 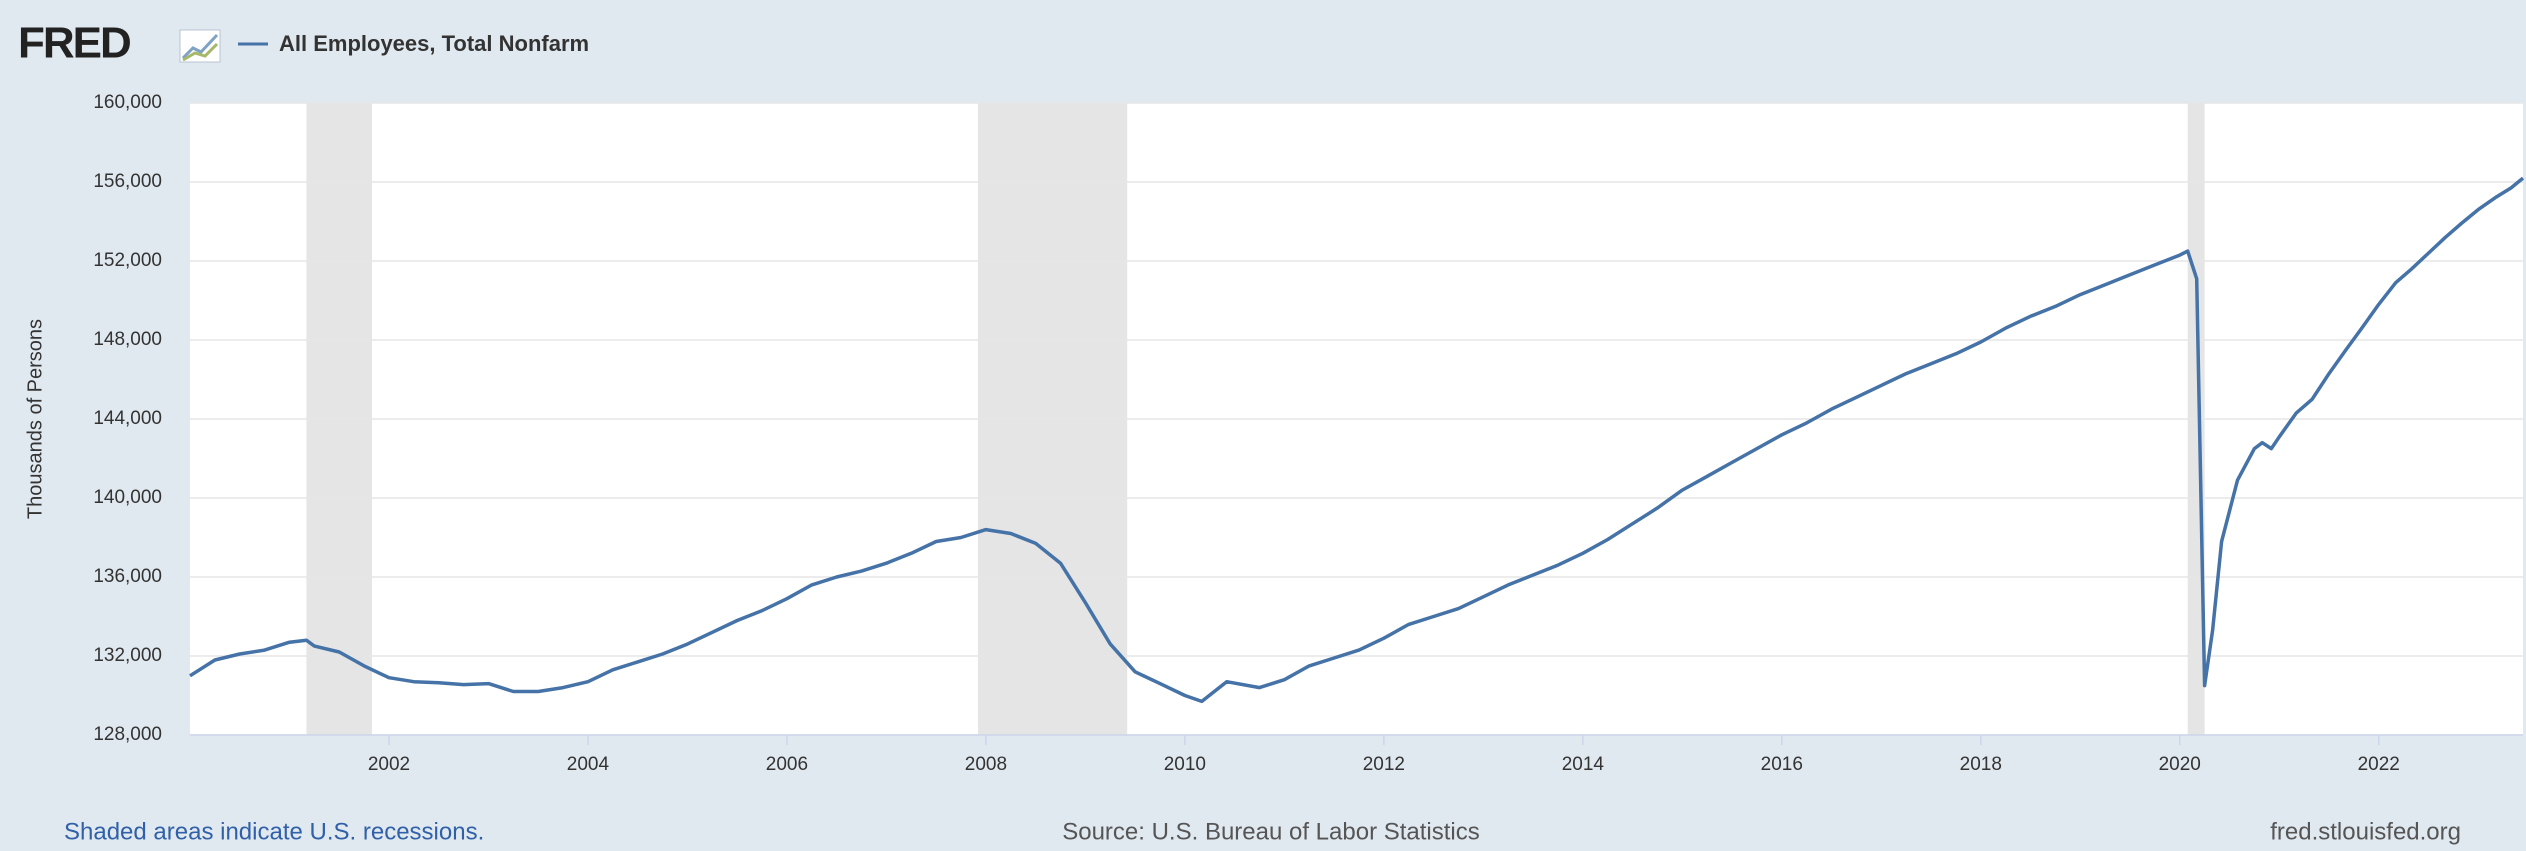 I want to click on logo-icon, so click(x=200, y=46).